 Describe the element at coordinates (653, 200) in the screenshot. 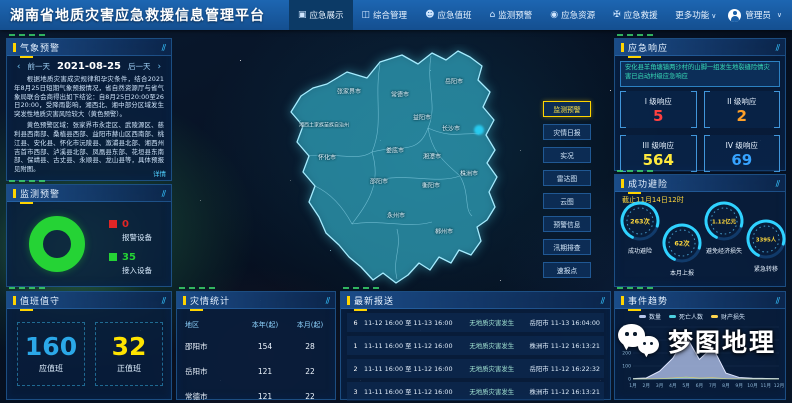

I see `as-of-timestamp: 截止11月14日12时` at that location.